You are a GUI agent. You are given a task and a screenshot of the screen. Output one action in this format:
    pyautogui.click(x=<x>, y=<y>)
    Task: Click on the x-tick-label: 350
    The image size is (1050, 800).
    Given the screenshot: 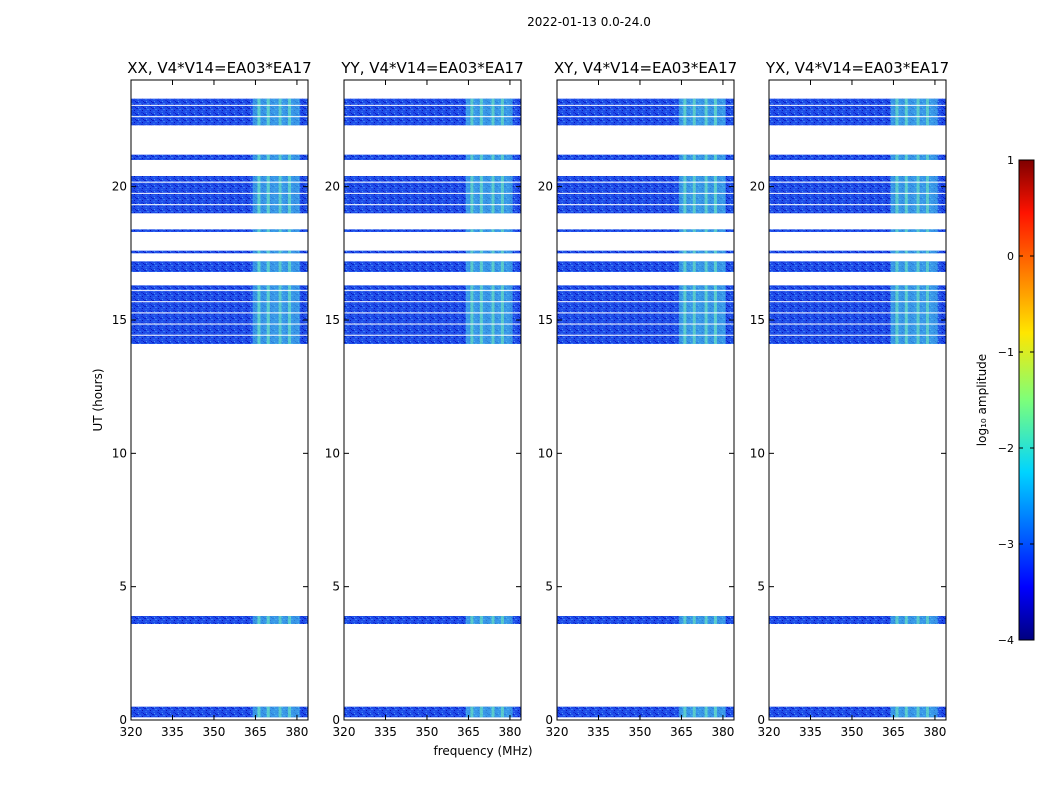 What is the action you would take?
    pyautogui.click(x=427, y=732)
    